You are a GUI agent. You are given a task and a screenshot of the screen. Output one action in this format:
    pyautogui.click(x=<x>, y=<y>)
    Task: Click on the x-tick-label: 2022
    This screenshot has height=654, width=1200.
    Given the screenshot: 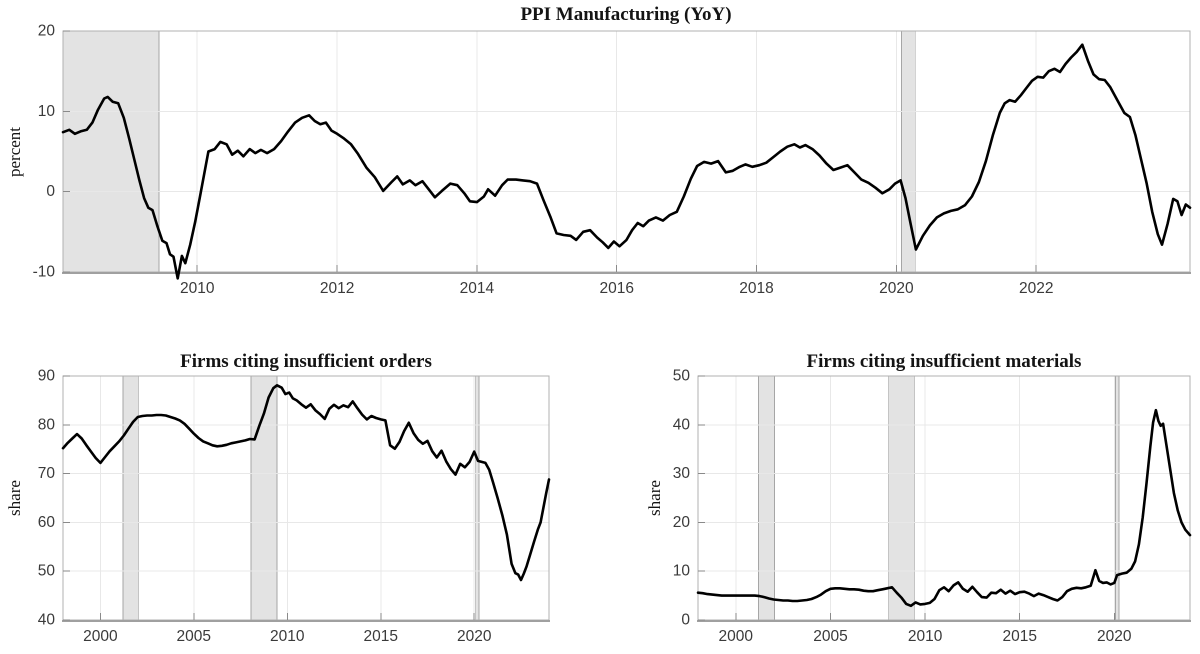 What is the action you would take?
    pyautogui.click(x=1036, y=288)
    